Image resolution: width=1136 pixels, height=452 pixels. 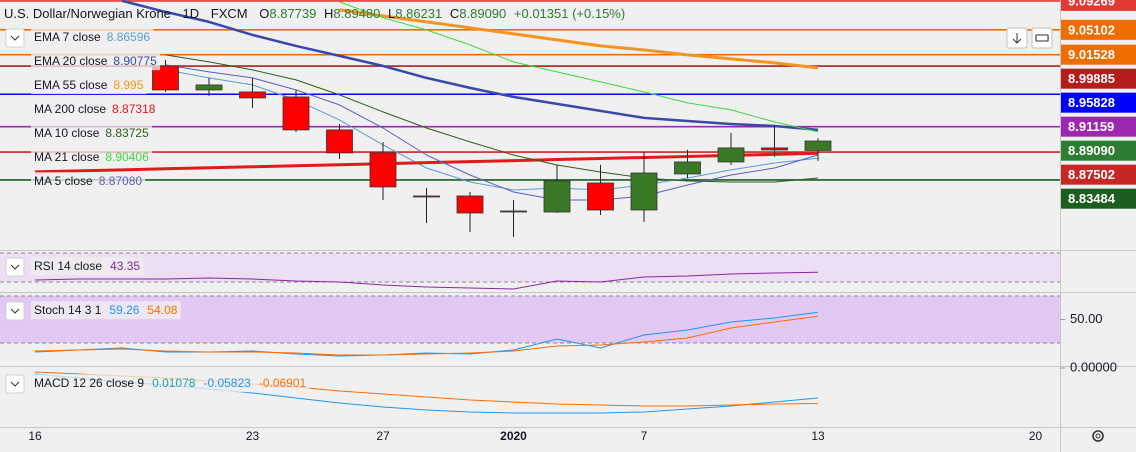 I want to click on legend-entry: EMA 20 close 8.90775, so click(x=95, y=61).